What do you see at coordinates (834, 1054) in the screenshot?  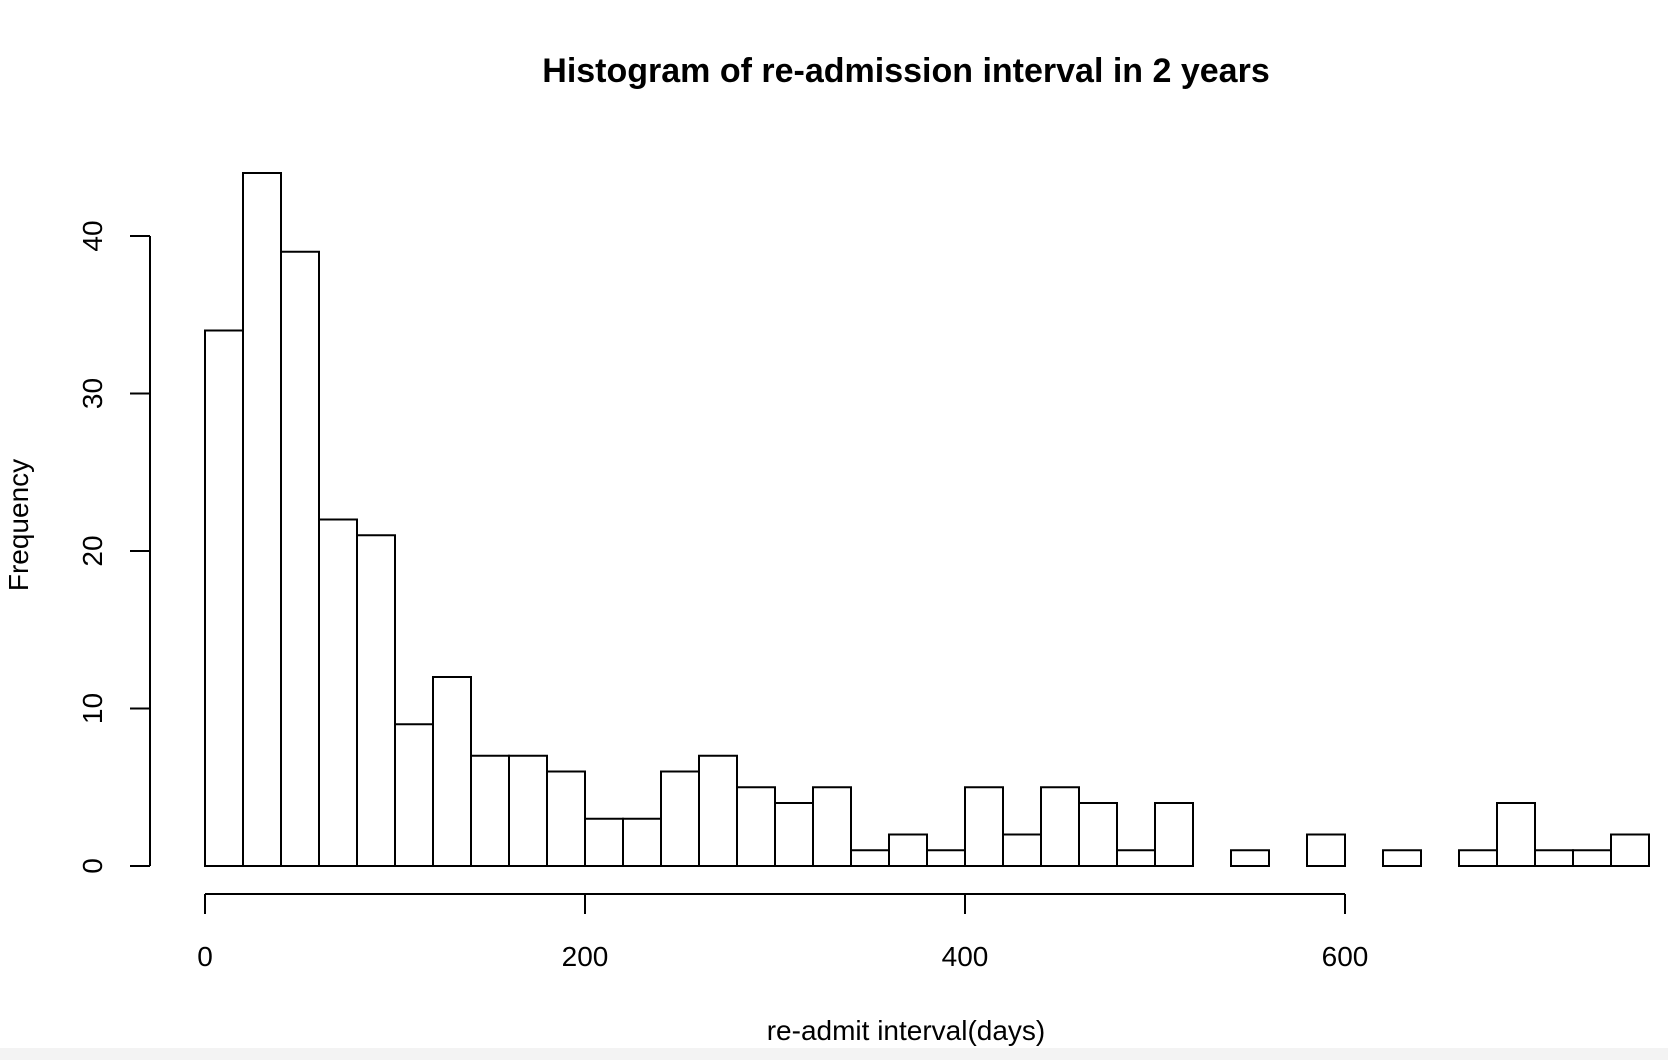 I see `footer-strip` at bounding box center [834, 1054].